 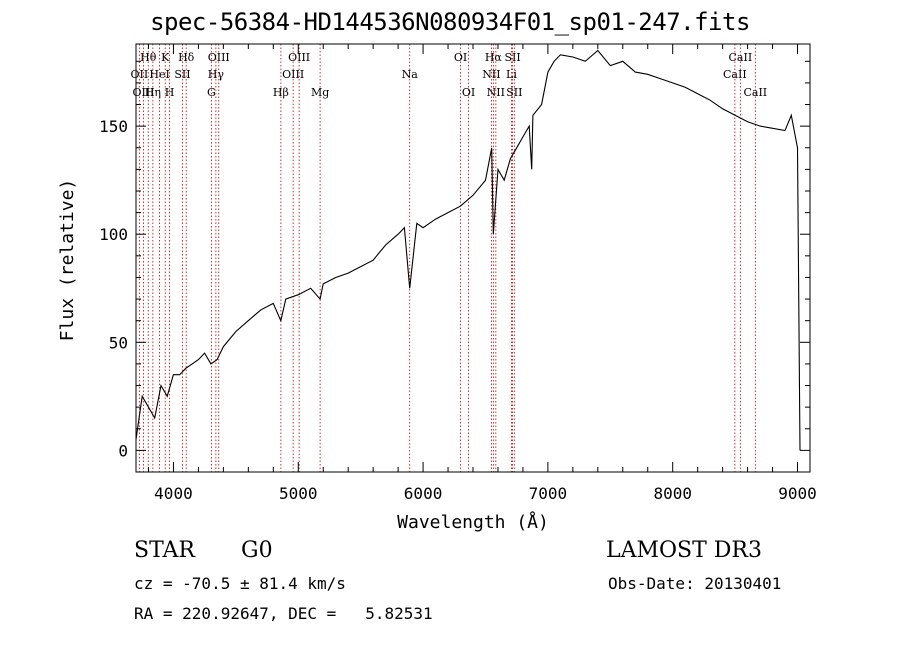 What do you see at coordinates (512, 57) in the screenshot?
I see `spectral-line-label-22: SII` at bounding box center [512, 57].